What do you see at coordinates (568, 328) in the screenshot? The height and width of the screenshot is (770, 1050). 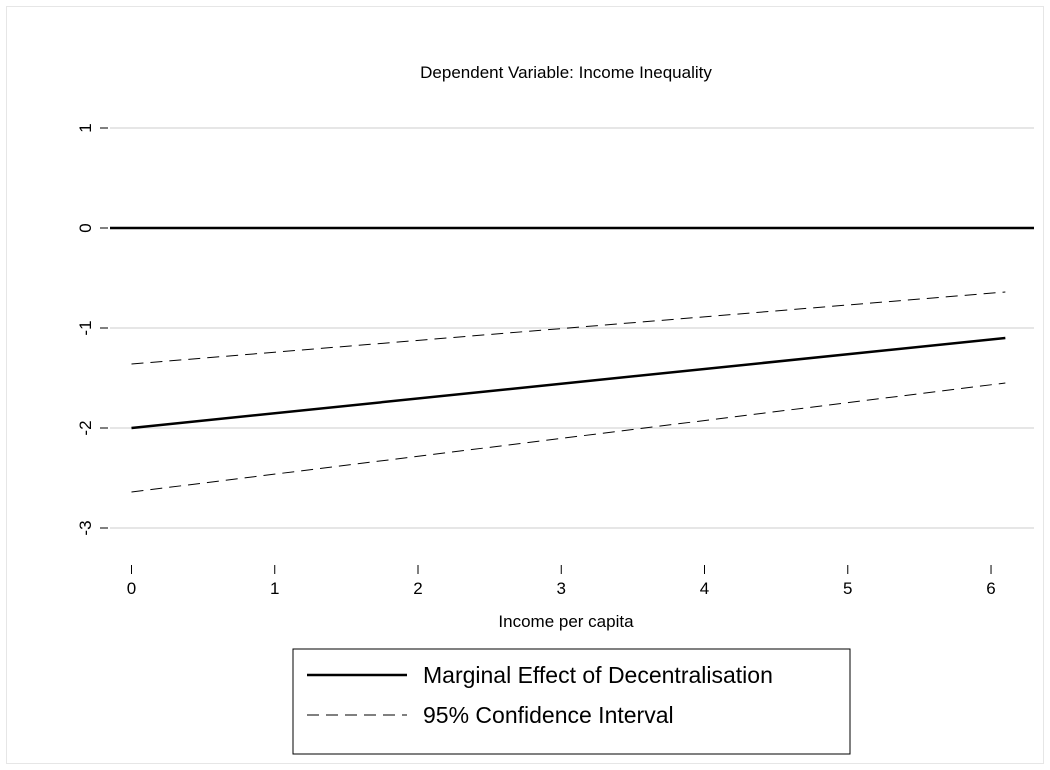 I see `ci-upper-line` at bounding box center [568, 328].